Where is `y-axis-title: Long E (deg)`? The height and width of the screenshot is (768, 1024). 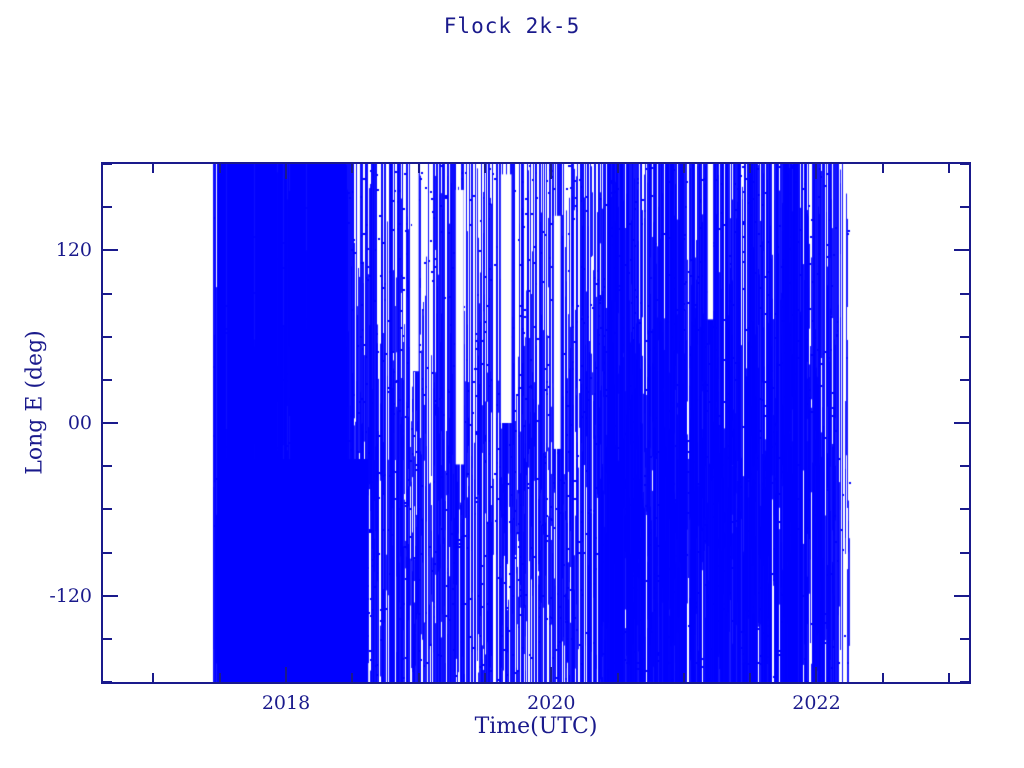 y-axis-title: Long E (deg) is located at coordinates (35, 402).